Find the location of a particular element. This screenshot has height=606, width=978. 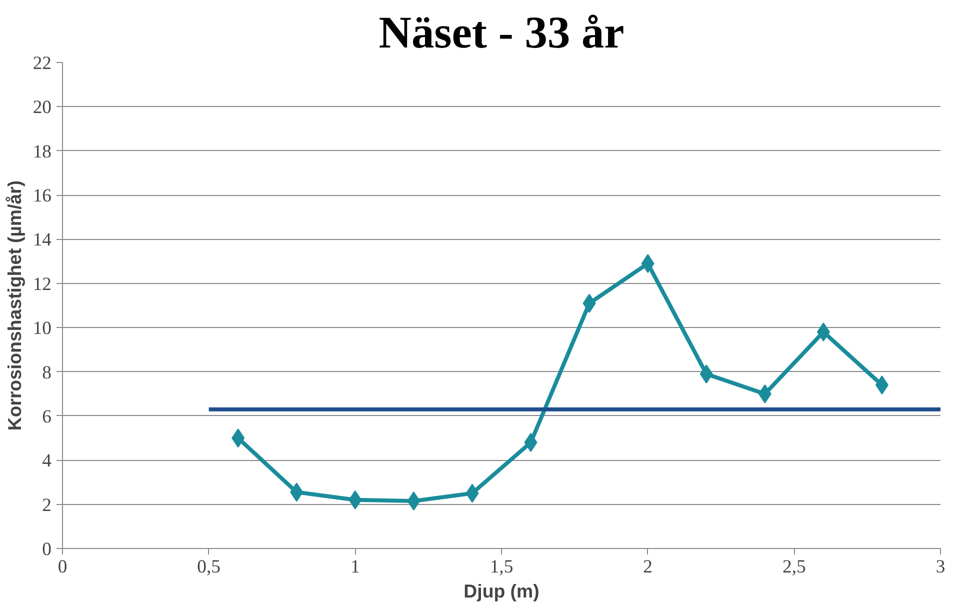

y-tick-label: 2 is located at coordinates (47, 505).